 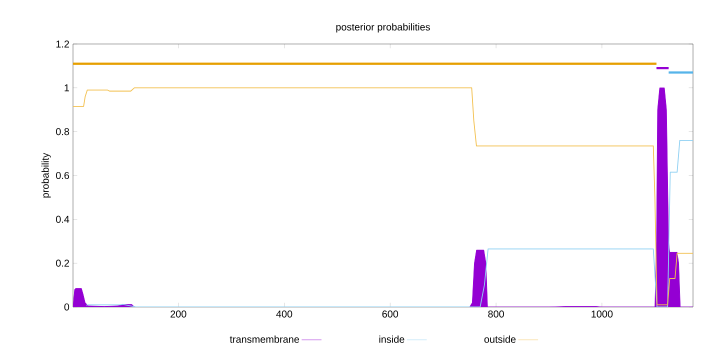 What do you see at coordinates (63, 132) in the screenshot?
I see `y-tick-label: 0.8` at bounding box center [63, 132].